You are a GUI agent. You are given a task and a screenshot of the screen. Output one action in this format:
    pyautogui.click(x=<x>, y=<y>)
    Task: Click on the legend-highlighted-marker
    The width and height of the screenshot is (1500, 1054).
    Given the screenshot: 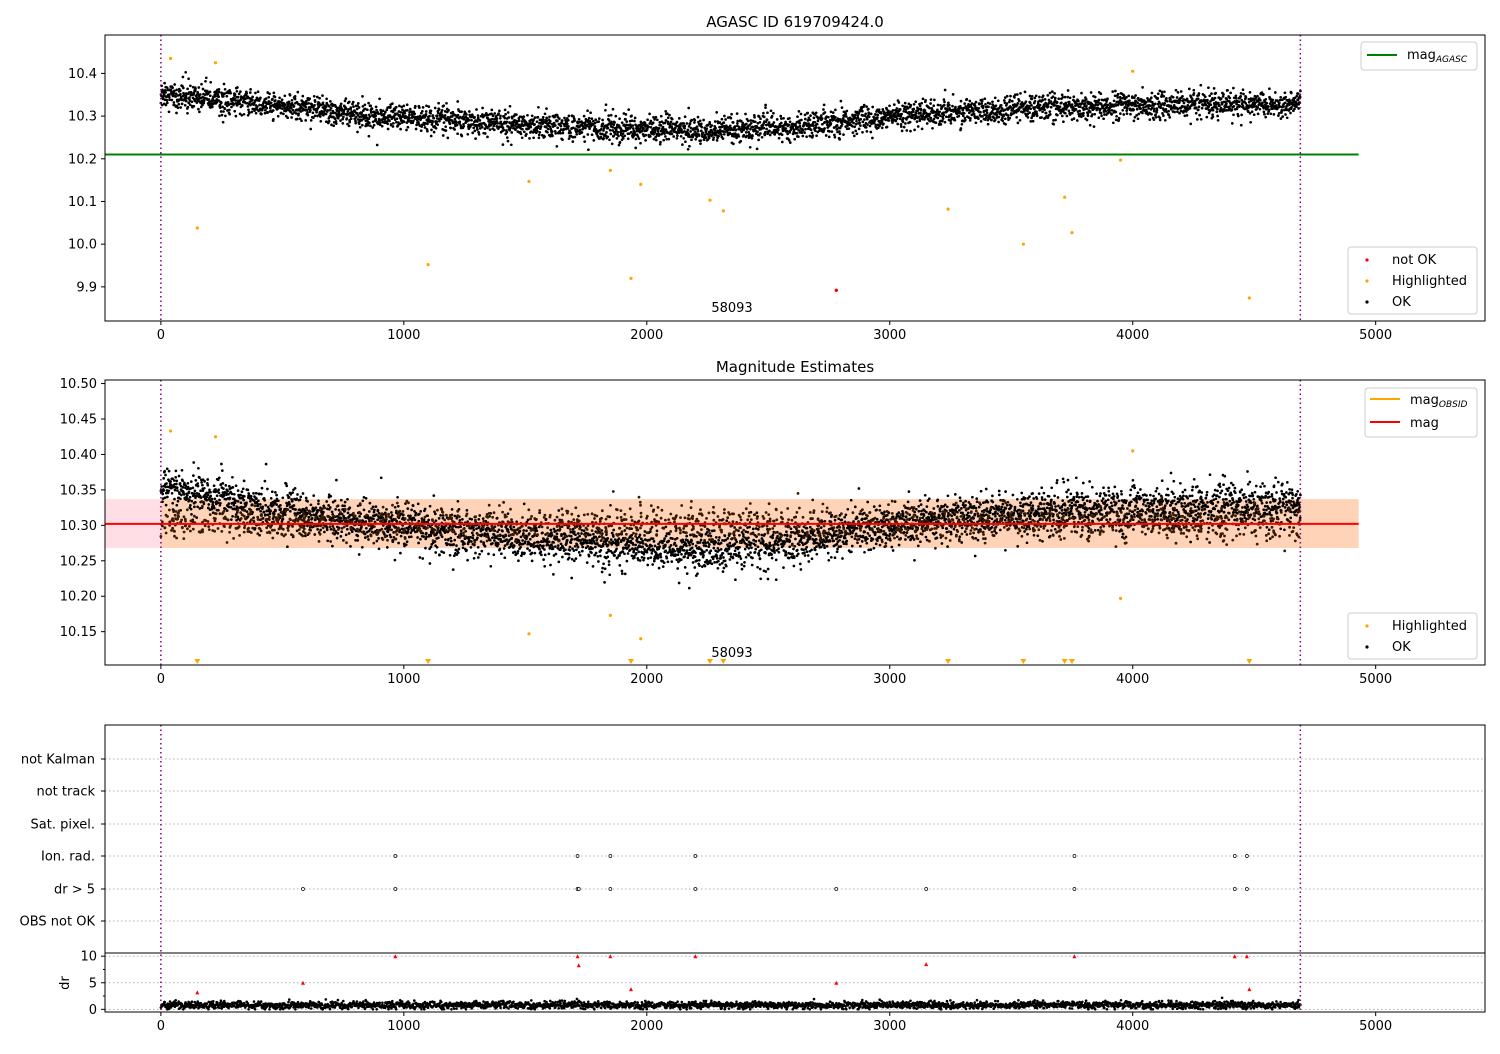 What is the action you would take?
    pyautogui.click(x=1366, y=280)
    